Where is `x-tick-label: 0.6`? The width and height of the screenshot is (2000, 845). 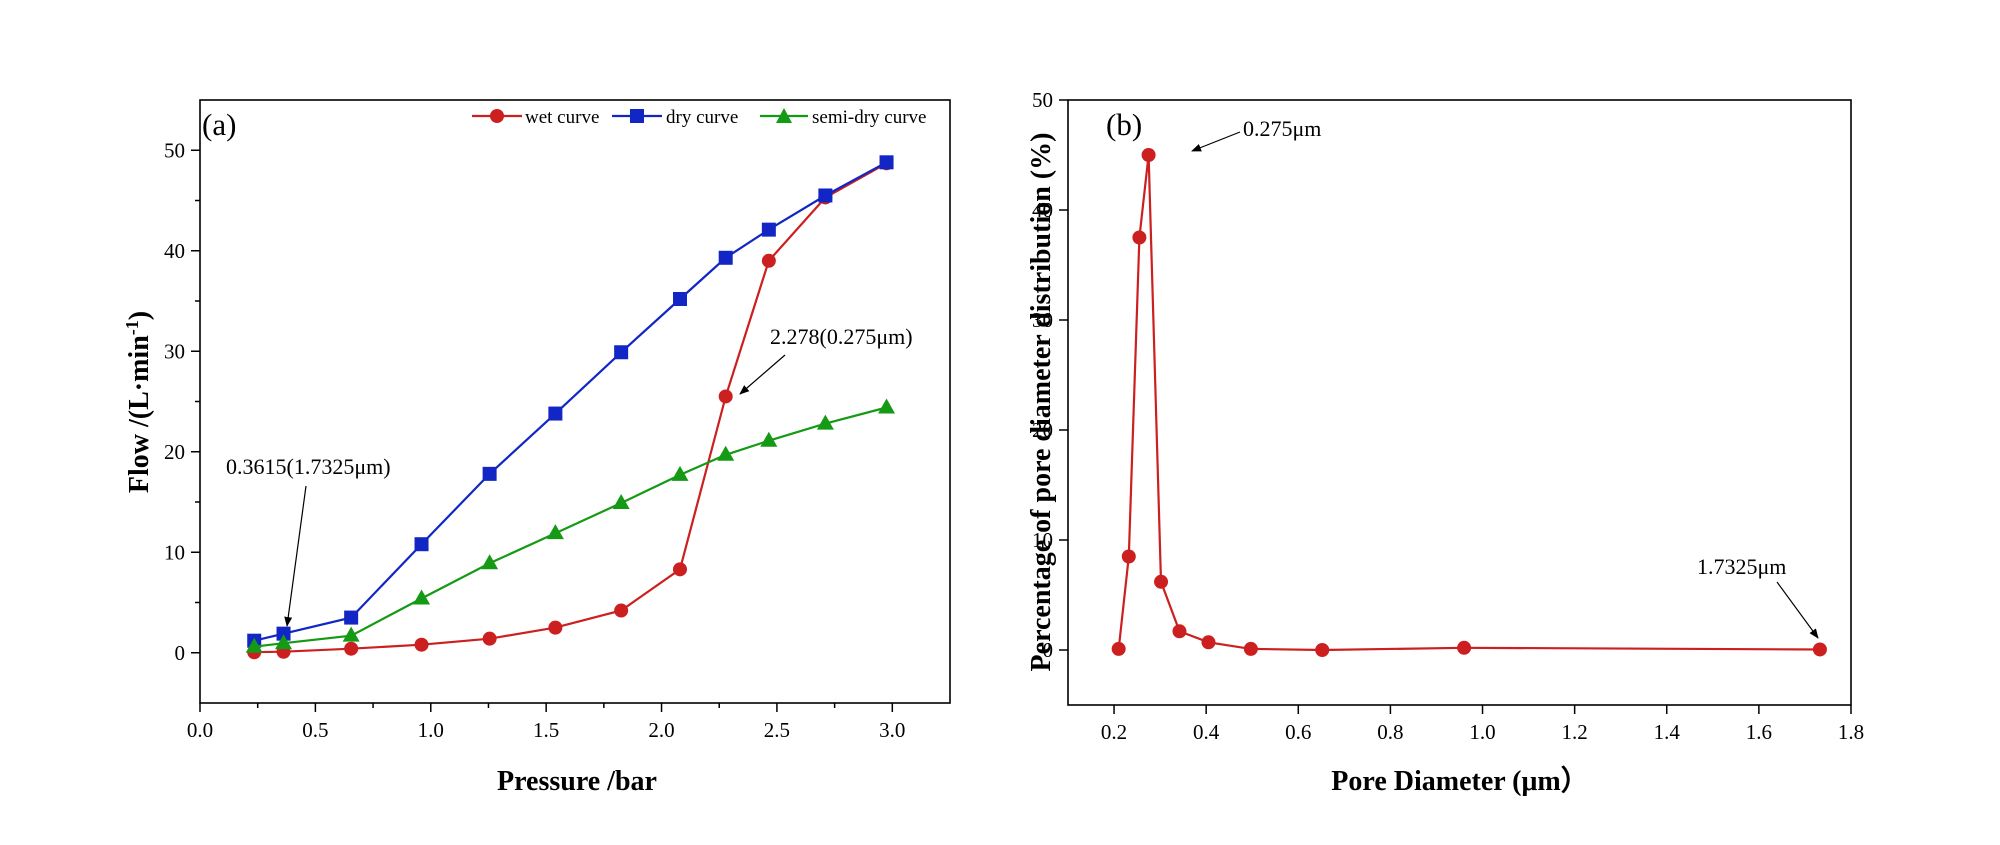
x-tick-label: 0.6 is located at coordinates (1298, 732).